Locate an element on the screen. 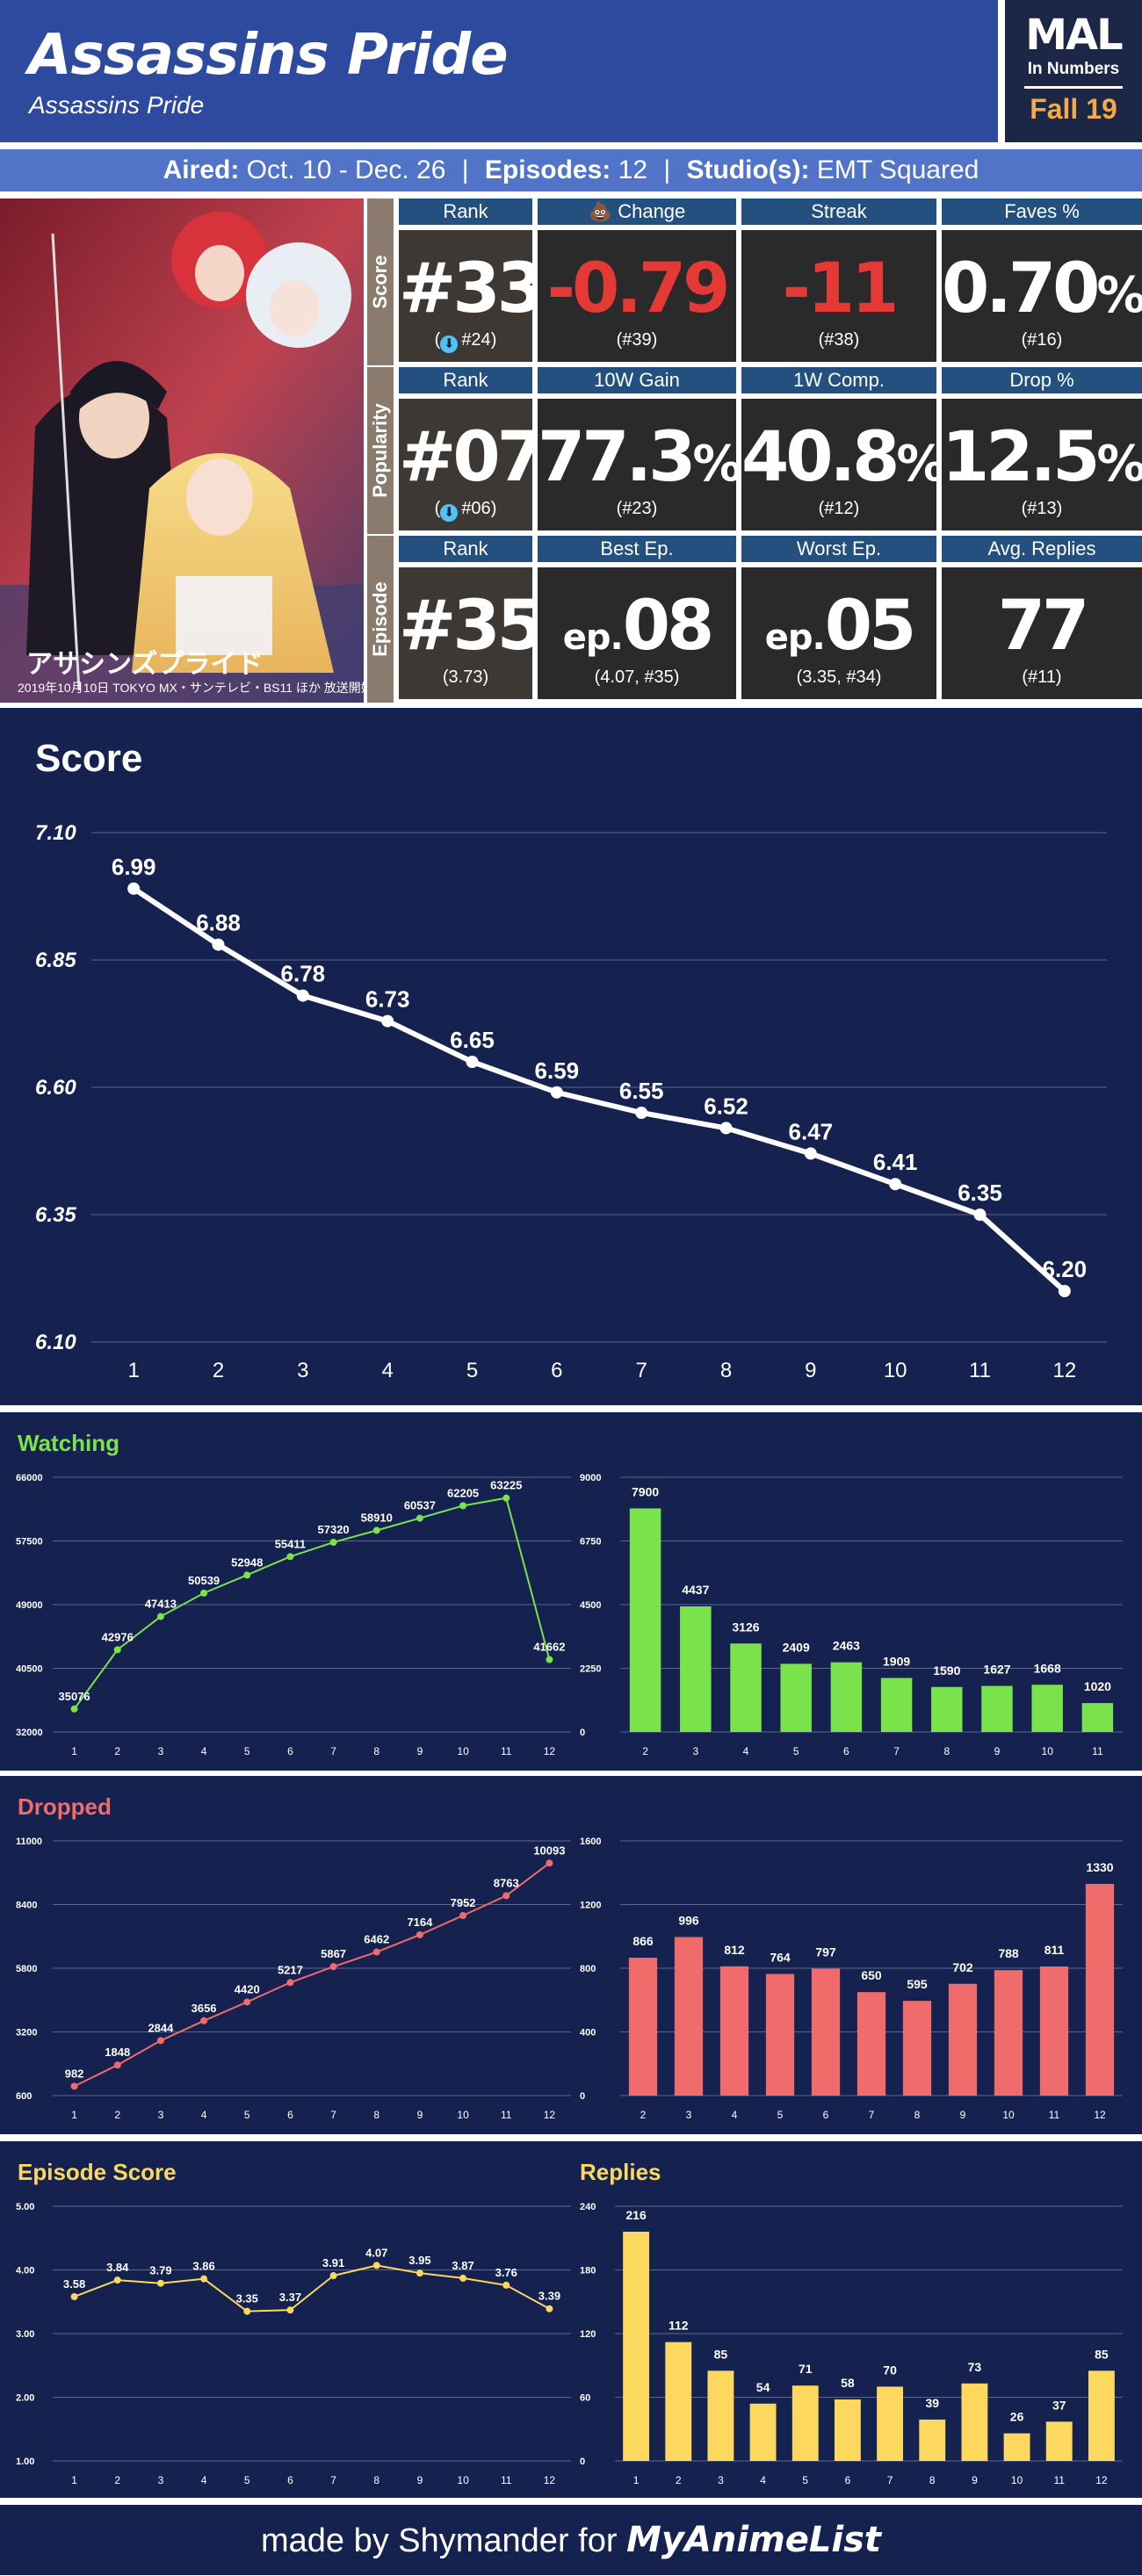 The image size is (1142, 2576). header-pop-comp: 1W Comp. is located at coordinates (839, 380).